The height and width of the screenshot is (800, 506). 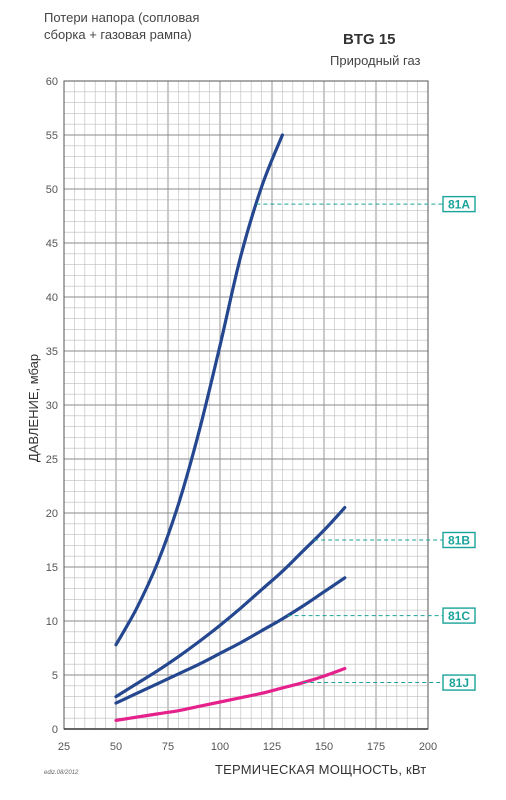 What do you see at coordinates (122, 17) in the screenshot?
I see `subtitle-line-1: Потери напора (сопловая` at bounding box center [122, 17].